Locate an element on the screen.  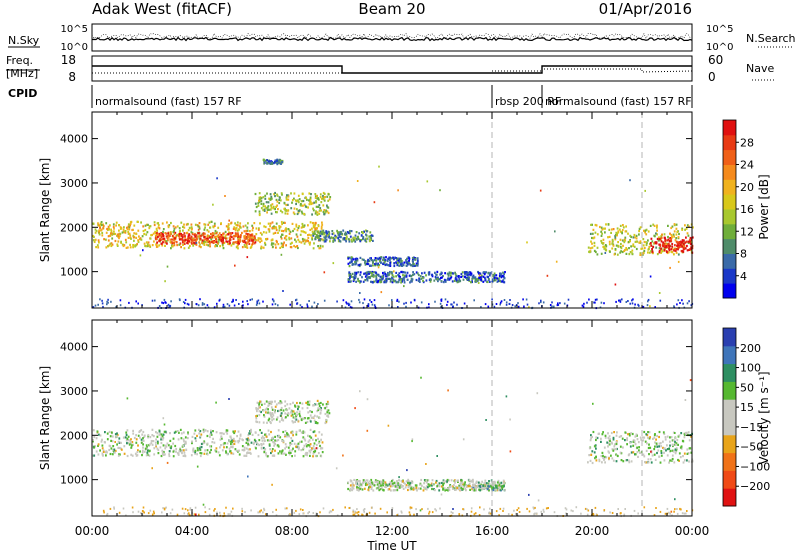
colorbar-swatch is located at coordinates (729, 217).